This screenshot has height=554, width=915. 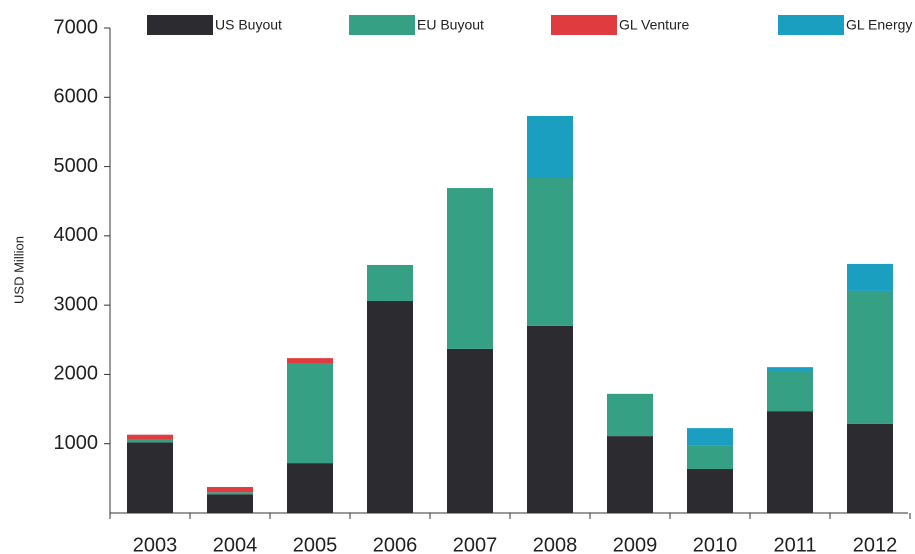 What do you see at coordinates (18, 270) in the screenshot?
I see `y-axis-label: USD Million` at bounding box center [18, 270].